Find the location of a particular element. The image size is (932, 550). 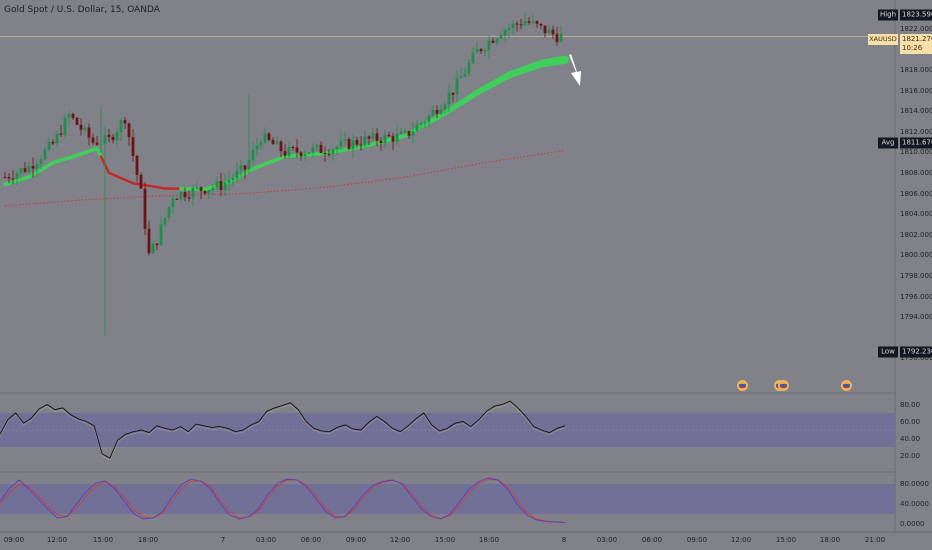

avg-value: 1811.670 is located at coordinates (916, 143).